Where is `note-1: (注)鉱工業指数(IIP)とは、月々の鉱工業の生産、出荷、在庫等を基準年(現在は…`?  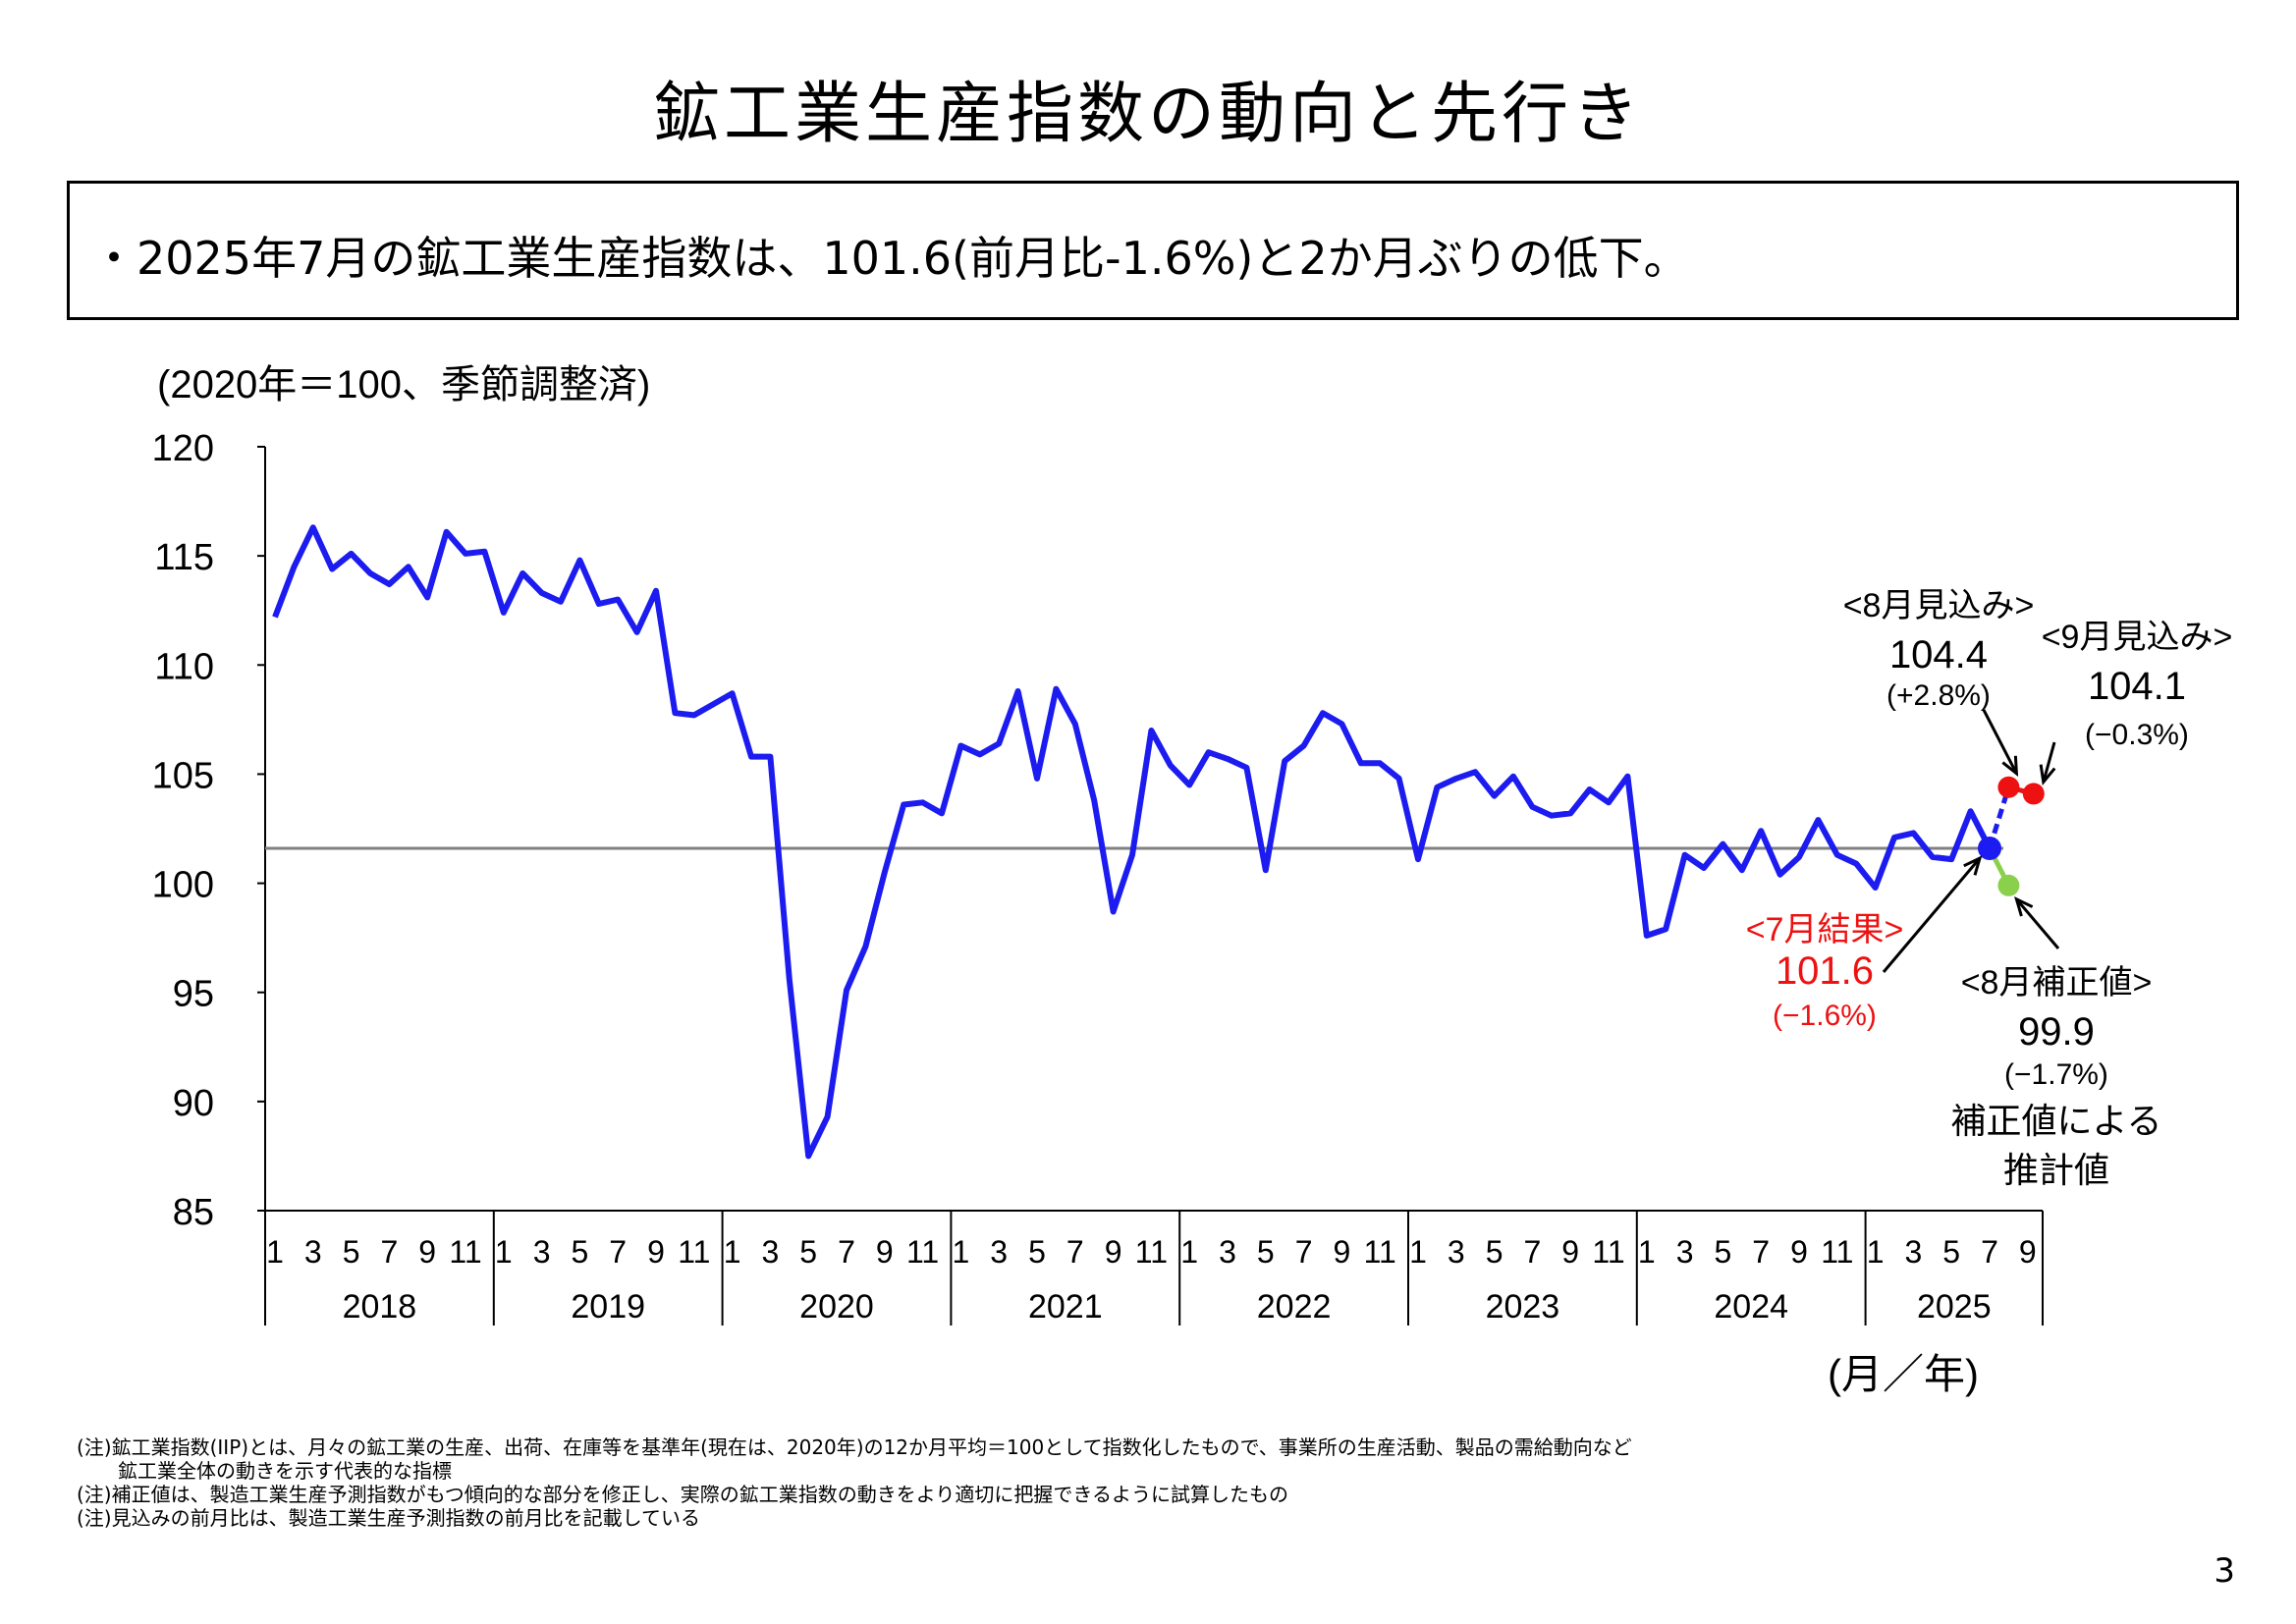 note-1: (注)鉱工業指数(IIP)とは、月々の鉱工業の生産、出荷、在庫等を基準年(現在は… is located at coordinates (854, 1447).